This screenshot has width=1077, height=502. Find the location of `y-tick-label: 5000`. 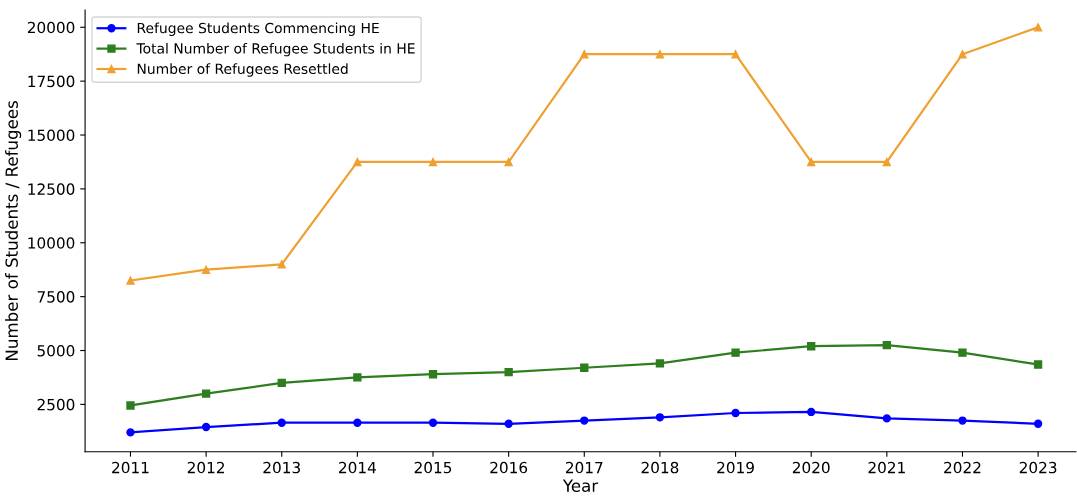

y-tick-label: 5000 is located at coordinates (56, 350).